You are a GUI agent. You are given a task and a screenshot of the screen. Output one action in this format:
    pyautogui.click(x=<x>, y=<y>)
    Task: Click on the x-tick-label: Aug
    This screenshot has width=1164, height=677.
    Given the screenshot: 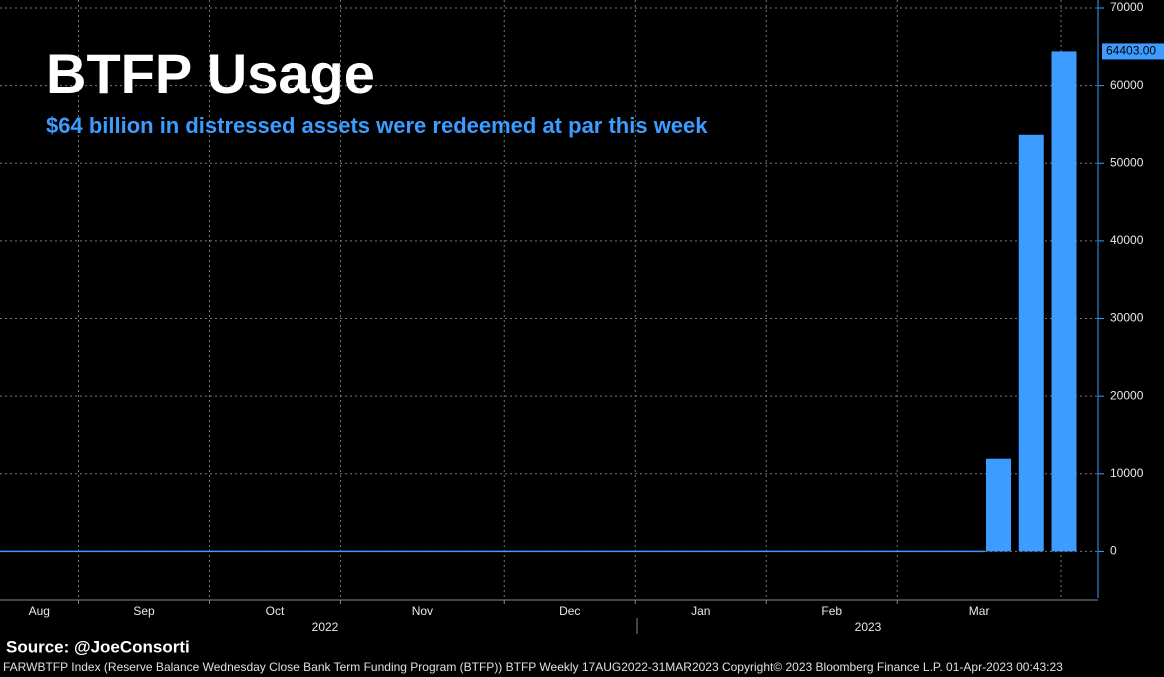 What is the action you would take?
    pyautogui.click(x=39, y=611)
    